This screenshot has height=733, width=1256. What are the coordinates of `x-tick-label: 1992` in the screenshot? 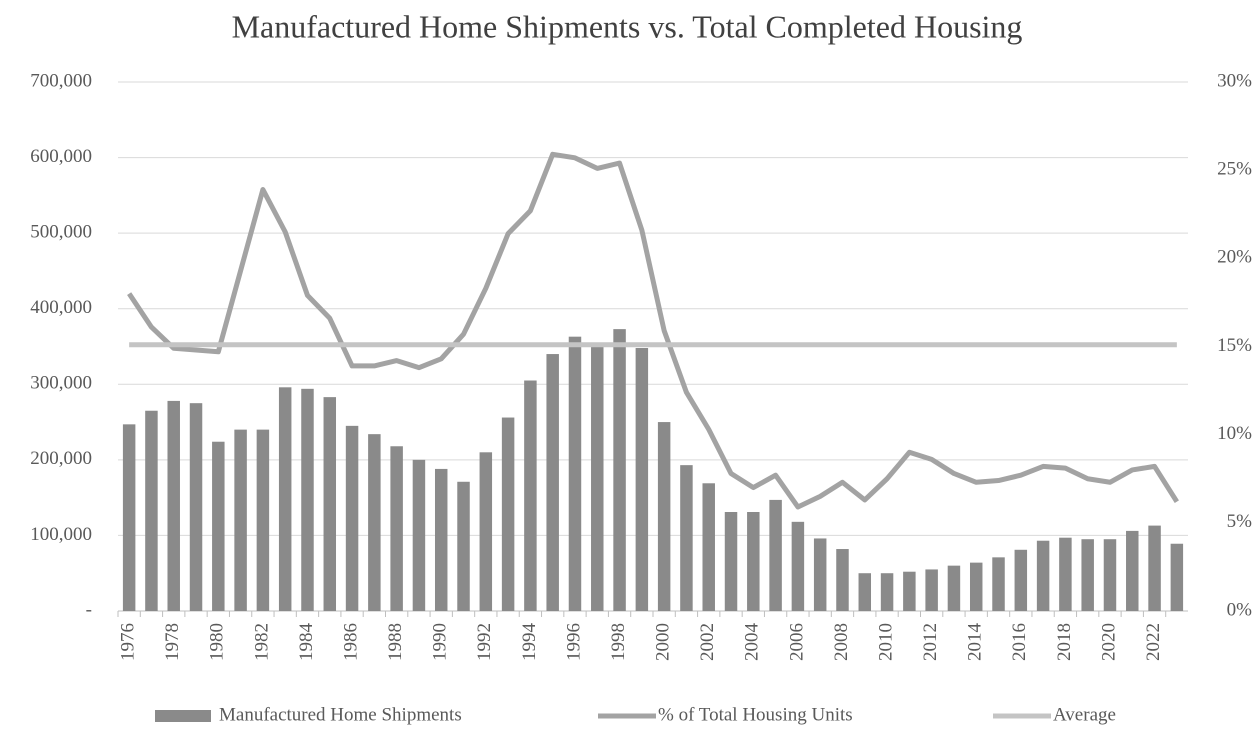 It's located at (484, 642).